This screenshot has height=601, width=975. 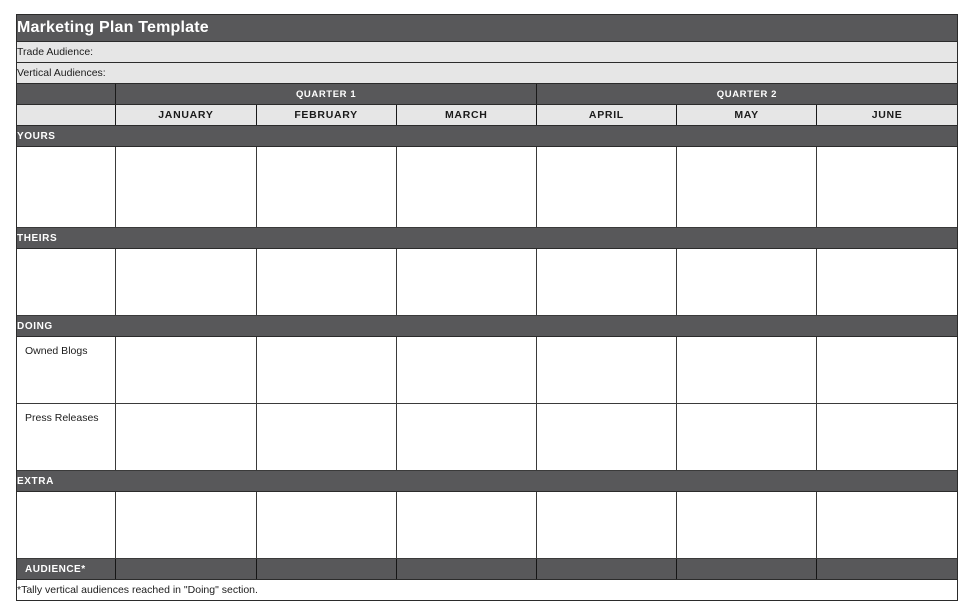 What do you see at coordinates (326, 187) in the screenshot?
I see `cell-yours-february` at bounding box center [326, 187].